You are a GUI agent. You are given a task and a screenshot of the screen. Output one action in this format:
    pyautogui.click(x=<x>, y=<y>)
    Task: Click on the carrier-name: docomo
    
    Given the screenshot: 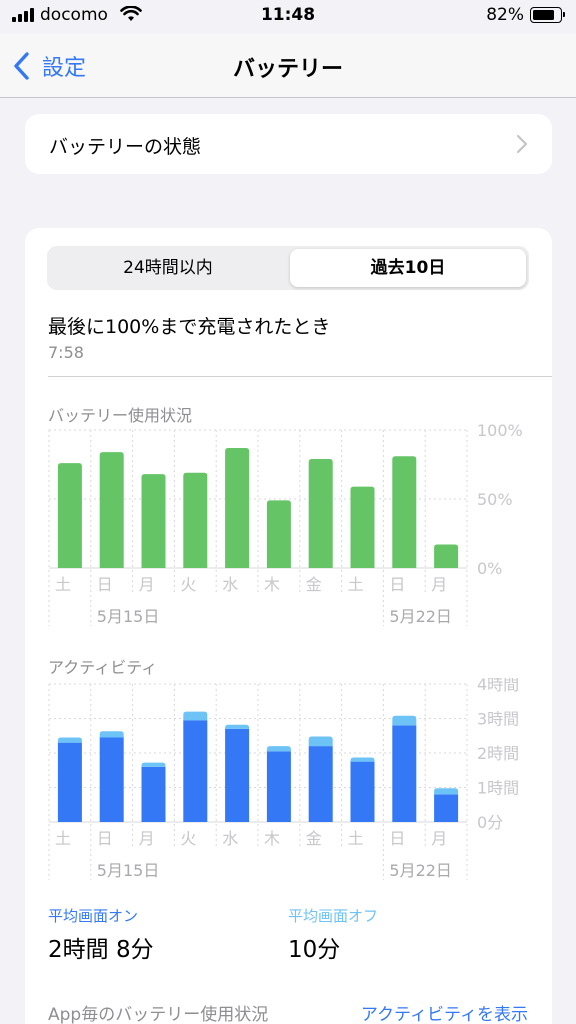 What is the action you would take?
    pyautogui.click(x=74, y=15)
    